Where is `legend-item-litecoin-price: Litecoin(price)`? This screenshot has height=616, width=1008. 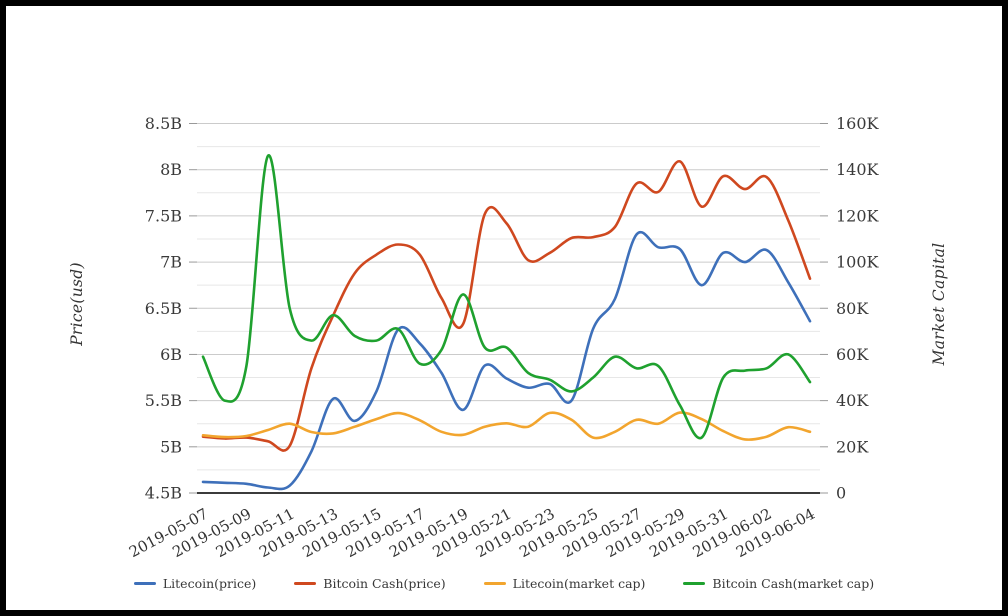
legend-item-litecoin-price: Litecoin(price) is located at coordinates (195, 583).